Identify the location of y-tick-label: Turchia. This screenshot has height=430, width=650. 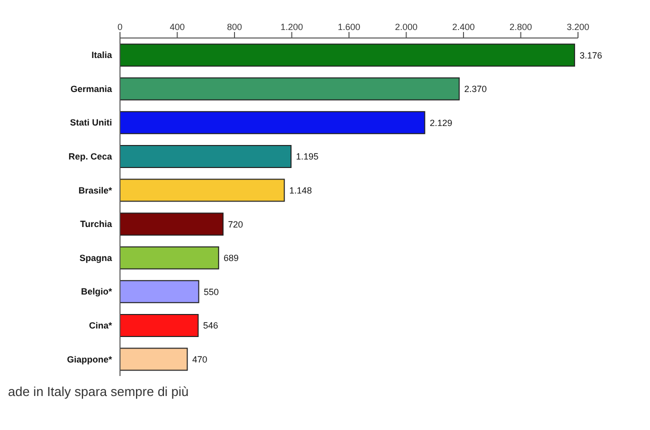
(96, 224).